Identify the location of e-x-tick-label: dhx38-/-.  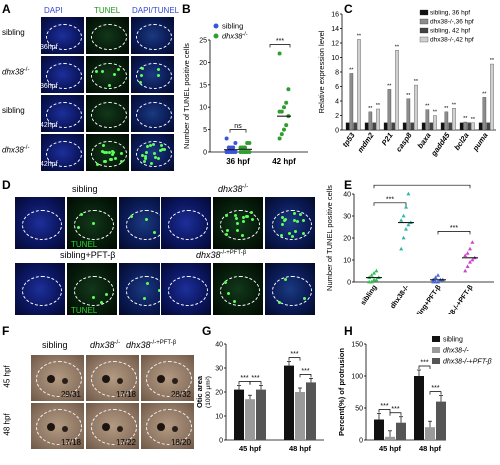
(401, 297).